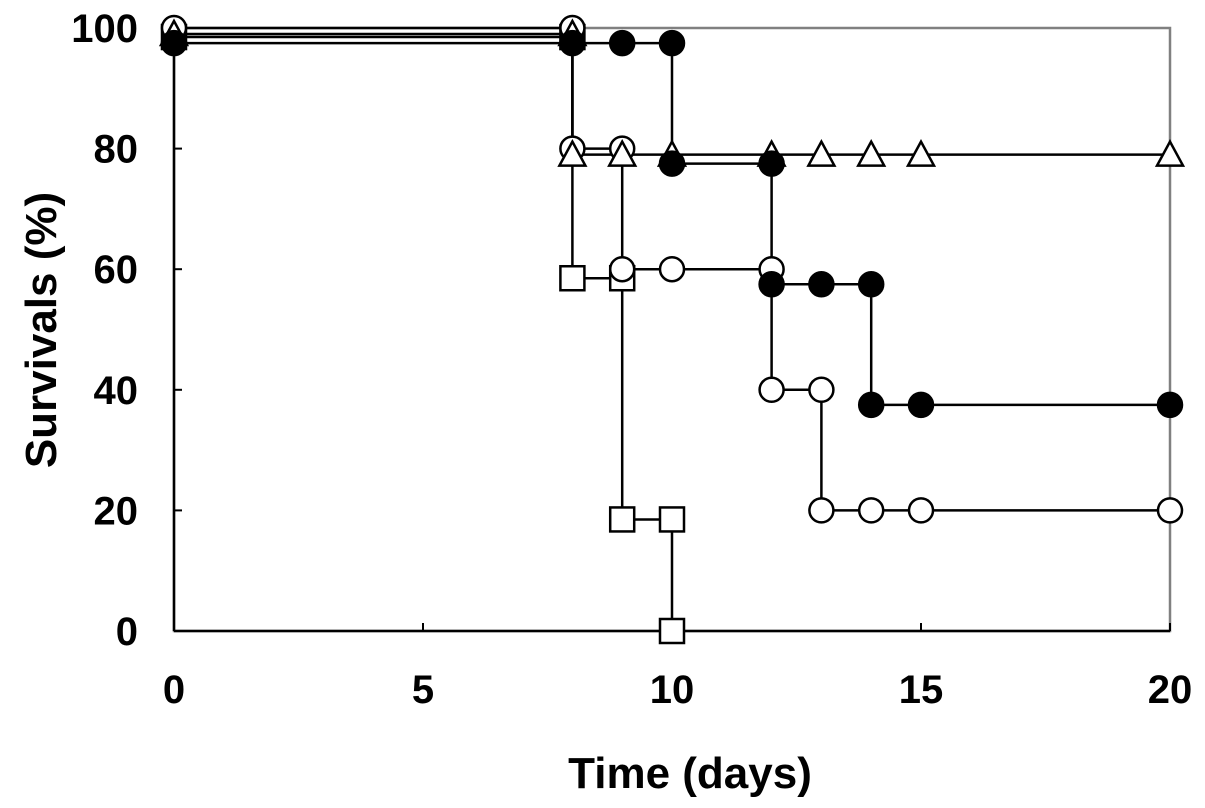 The width and height of the screenshot is (1205, 808). I want to click on x-tick-label: 5, so click(423, 690).